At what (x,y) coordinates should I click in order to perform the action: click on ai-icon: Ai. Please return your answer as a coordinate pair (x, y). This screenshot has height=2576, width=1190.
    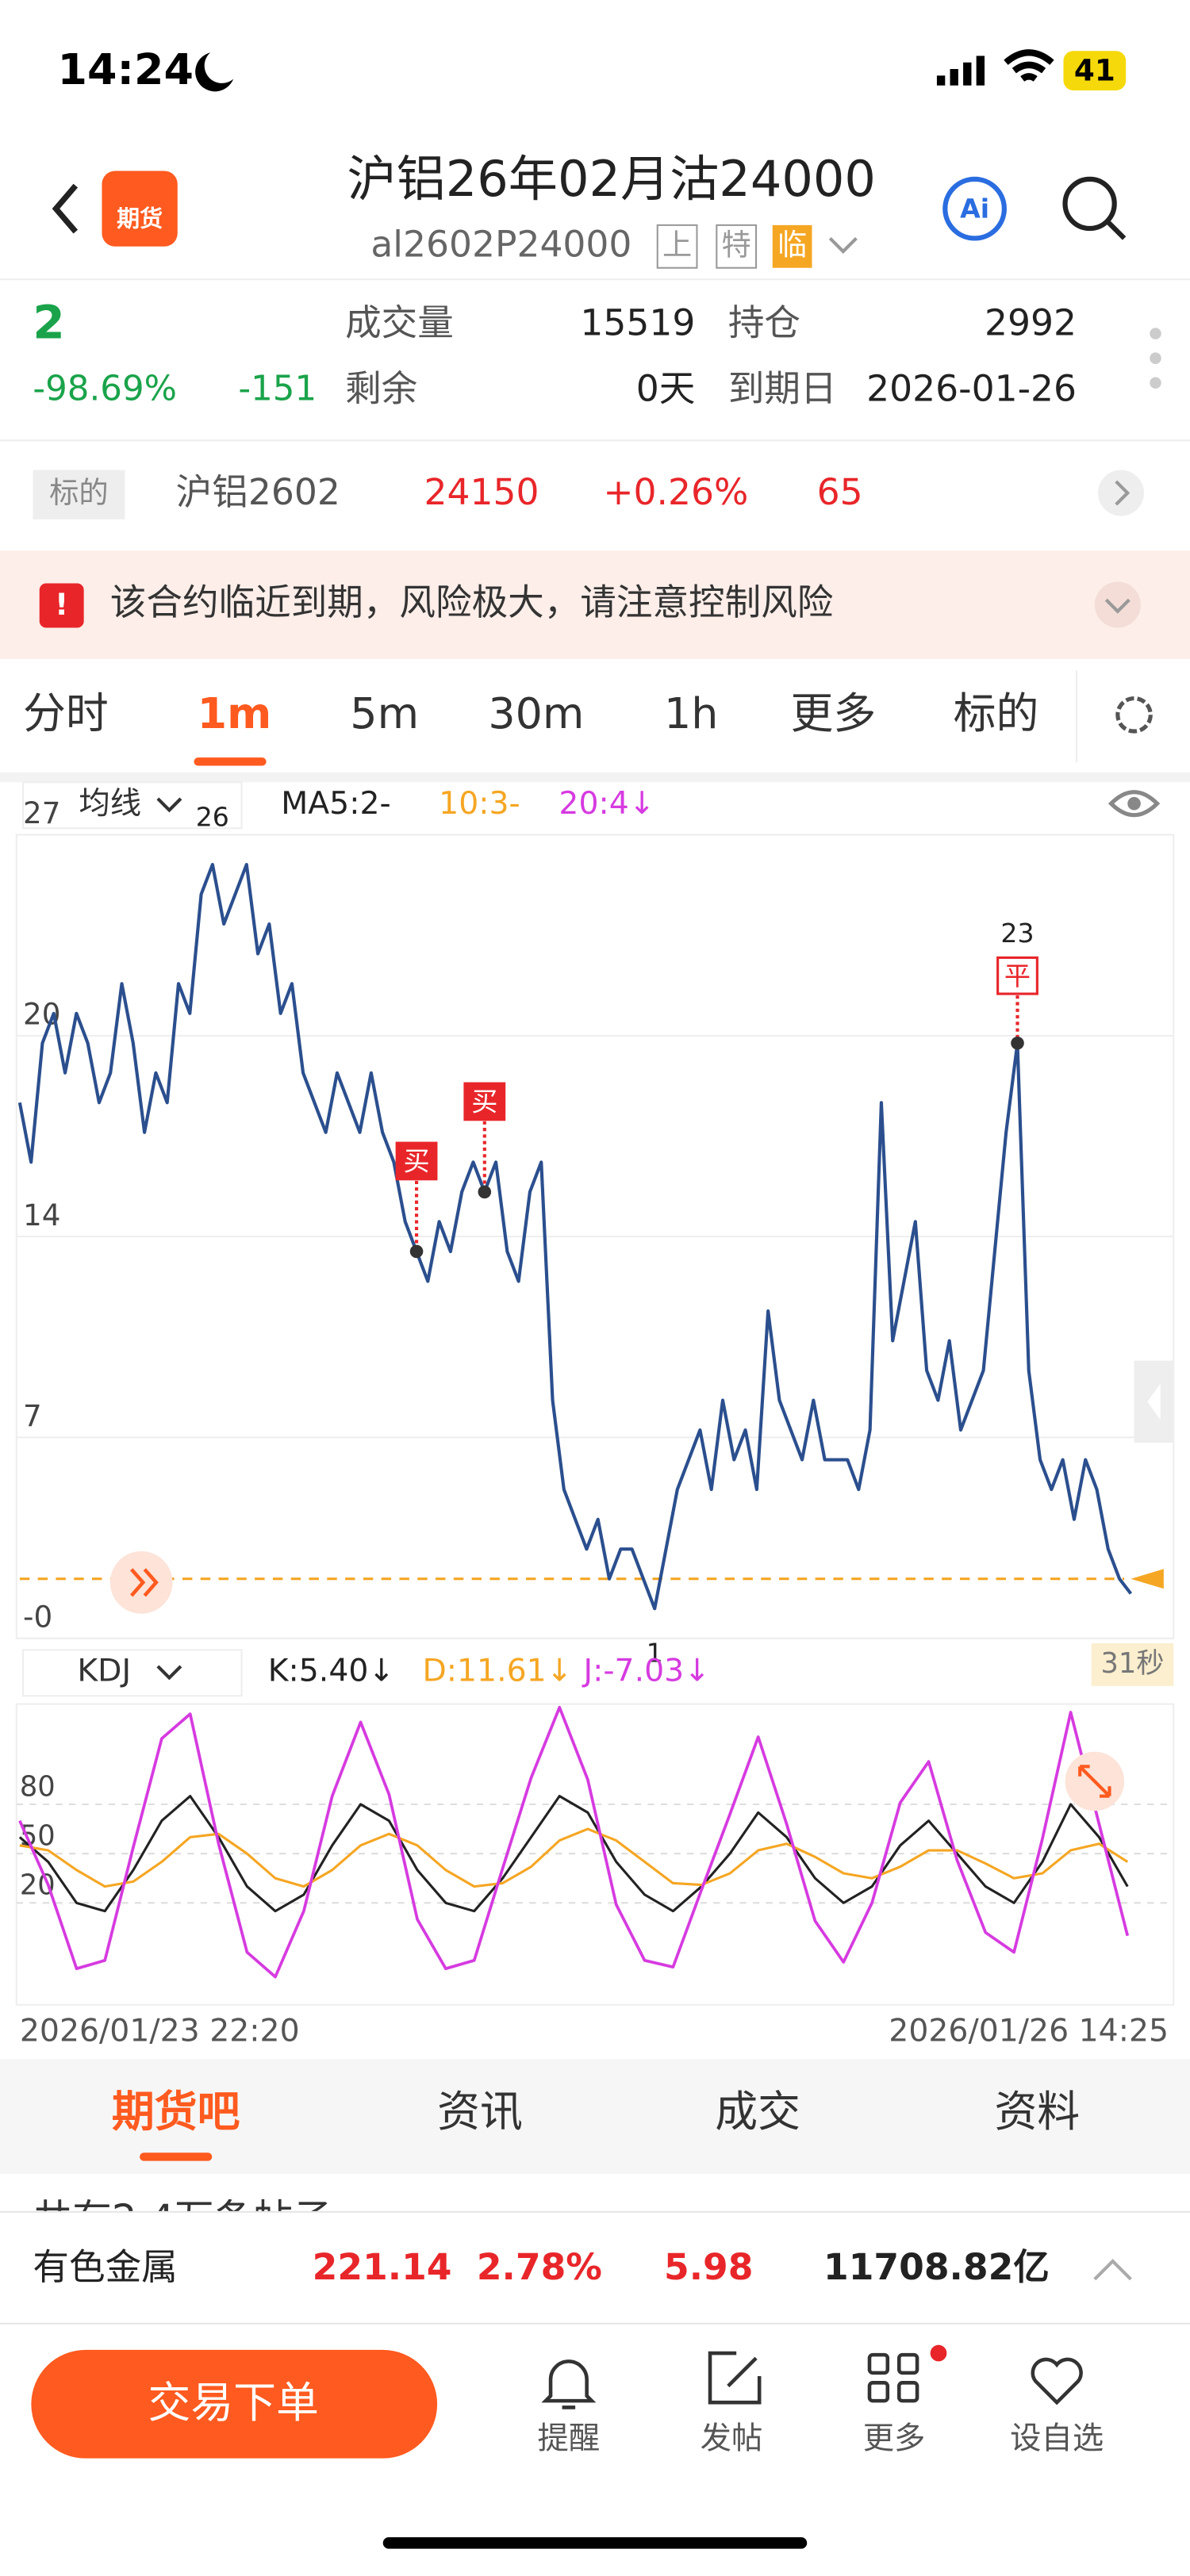
    Looking at the image, I should click on (974, 209).